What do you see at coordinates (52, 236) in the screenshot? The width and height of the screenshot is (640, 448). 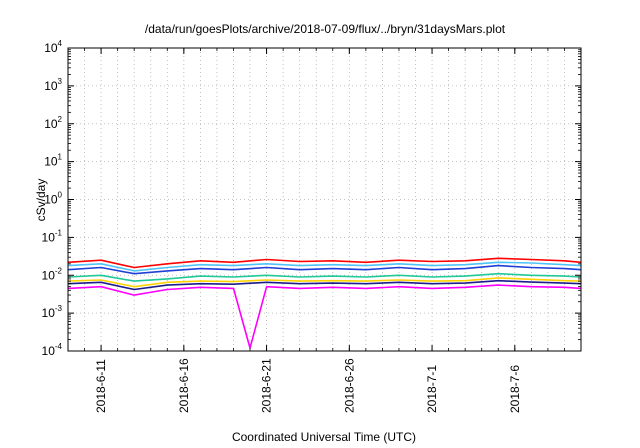 I see `y-tick-label: 10⁻¹` at bounding box center [52, 236].